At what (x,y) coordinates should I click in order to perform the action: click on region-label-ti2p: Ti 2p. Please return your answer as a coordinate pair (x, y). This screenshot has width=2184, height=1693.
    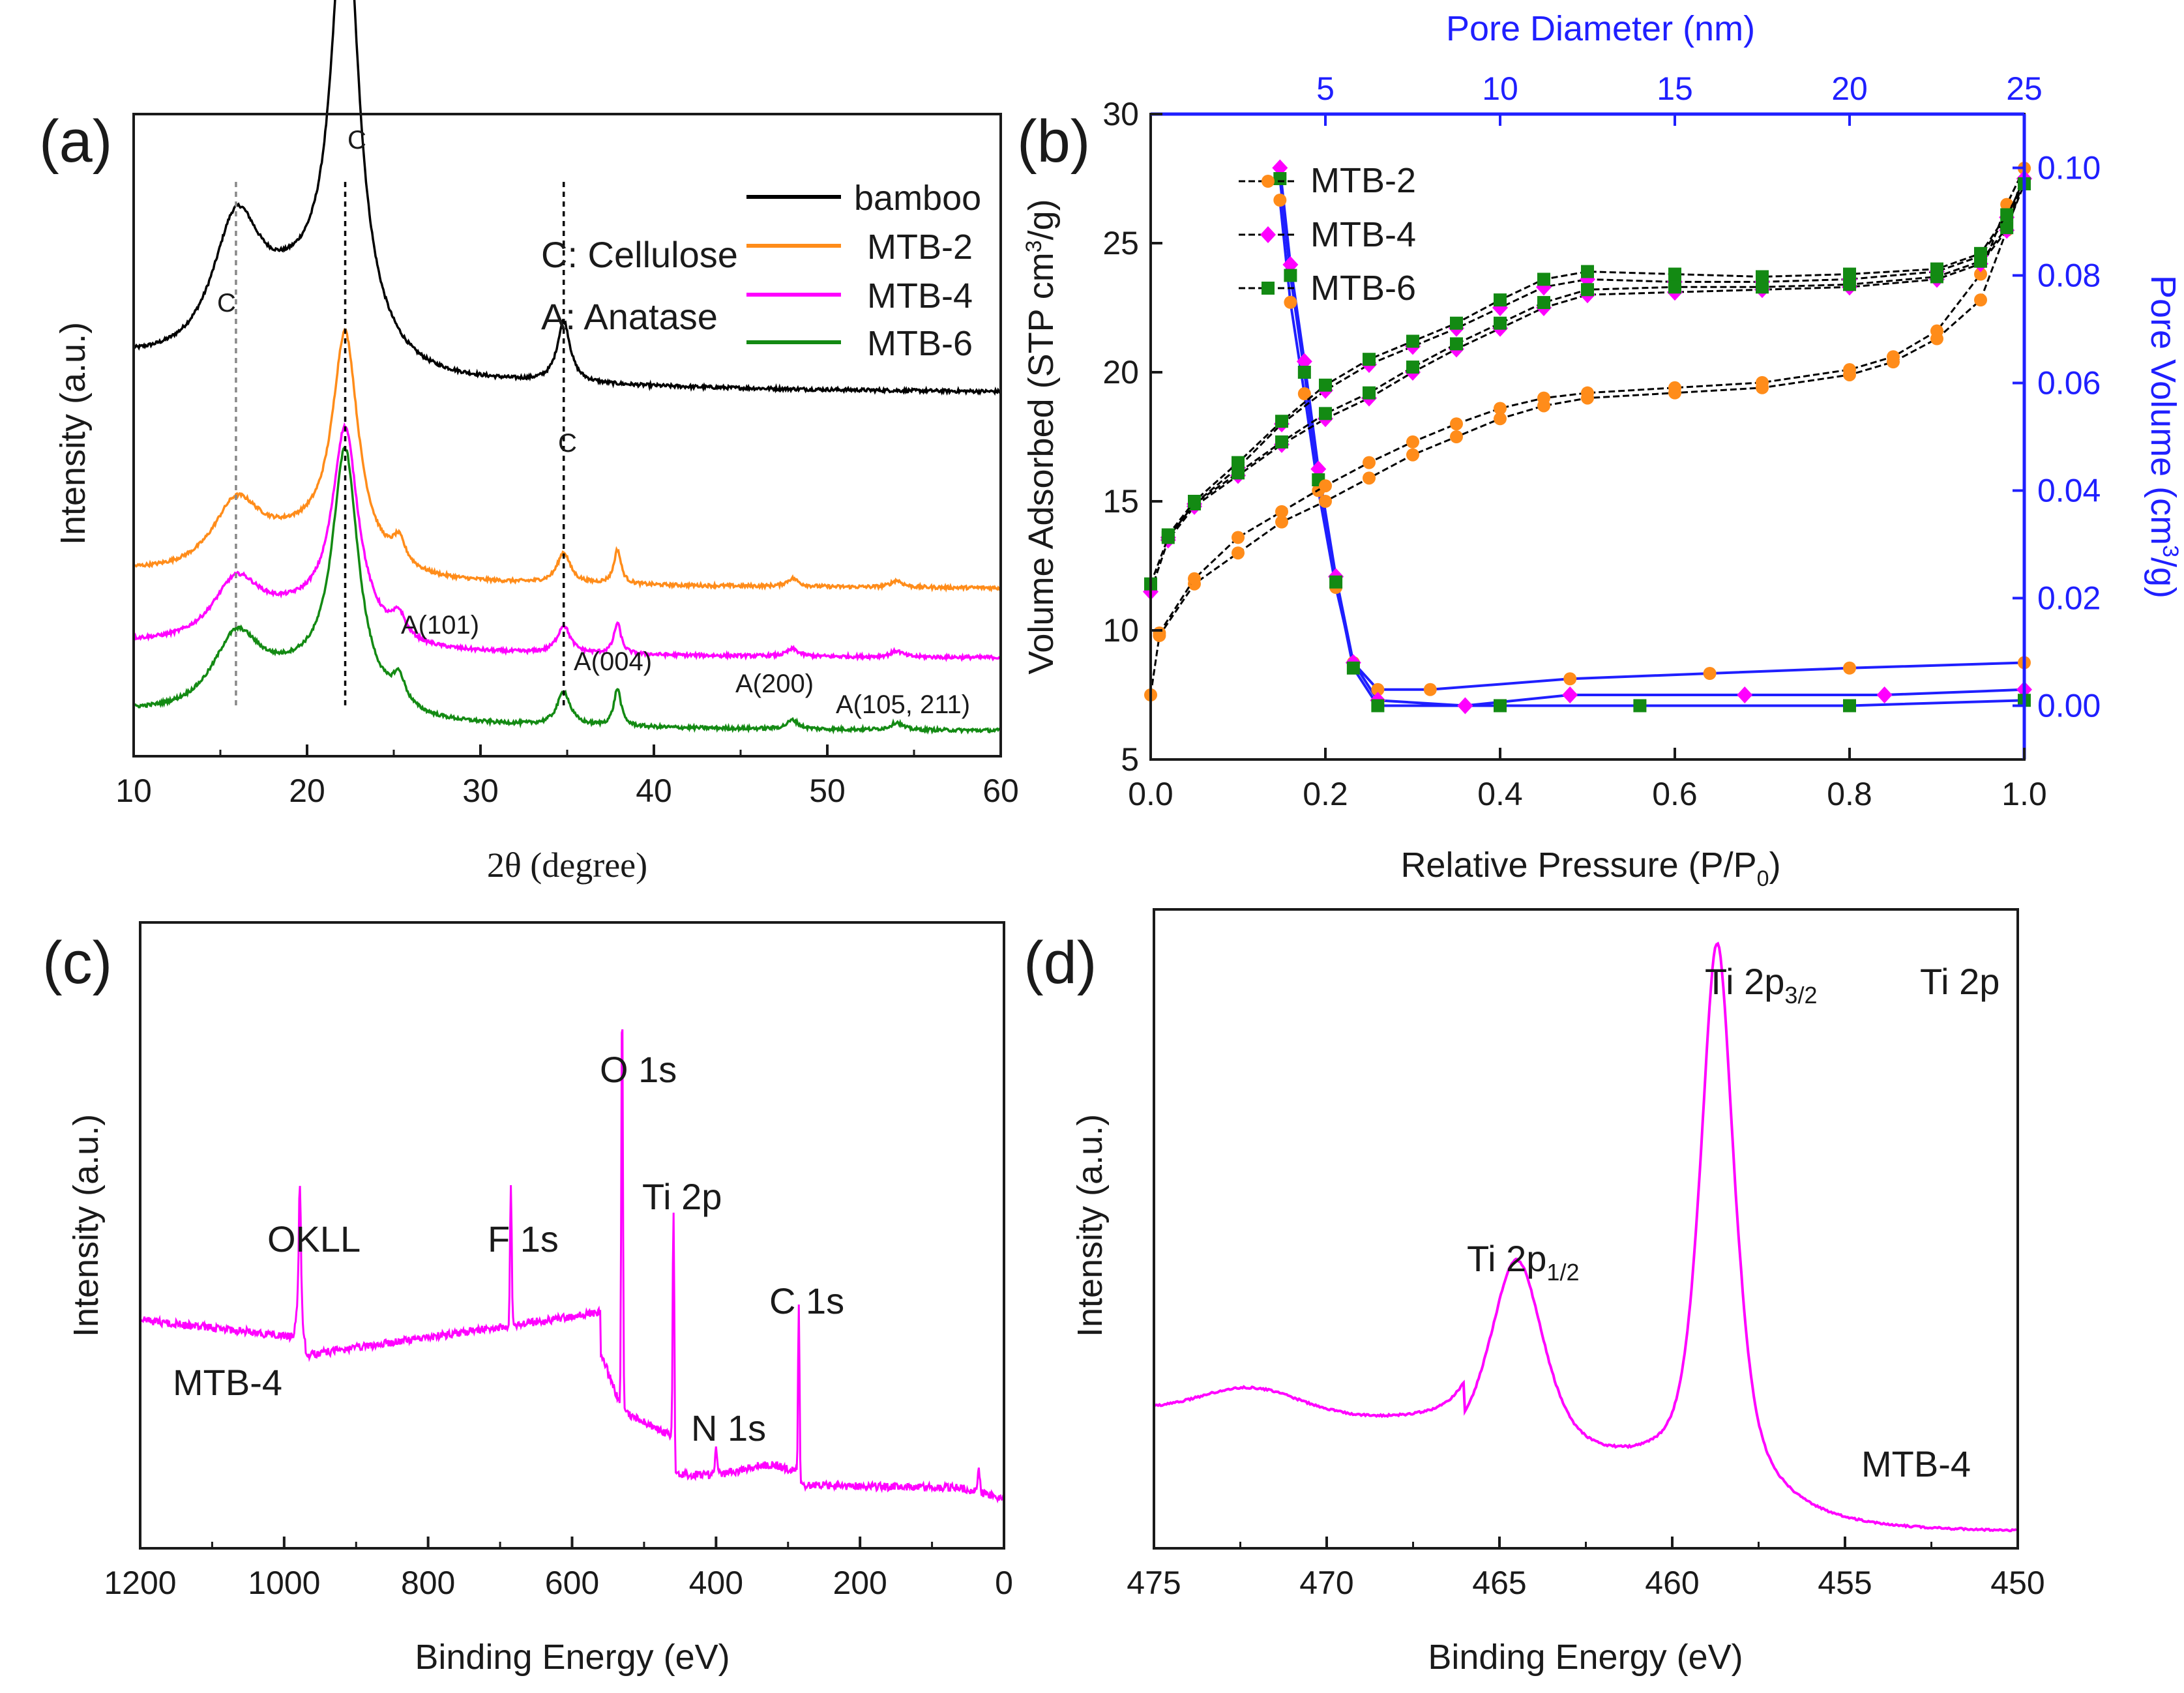
    Looking at the image, I should click on (1960, 982).